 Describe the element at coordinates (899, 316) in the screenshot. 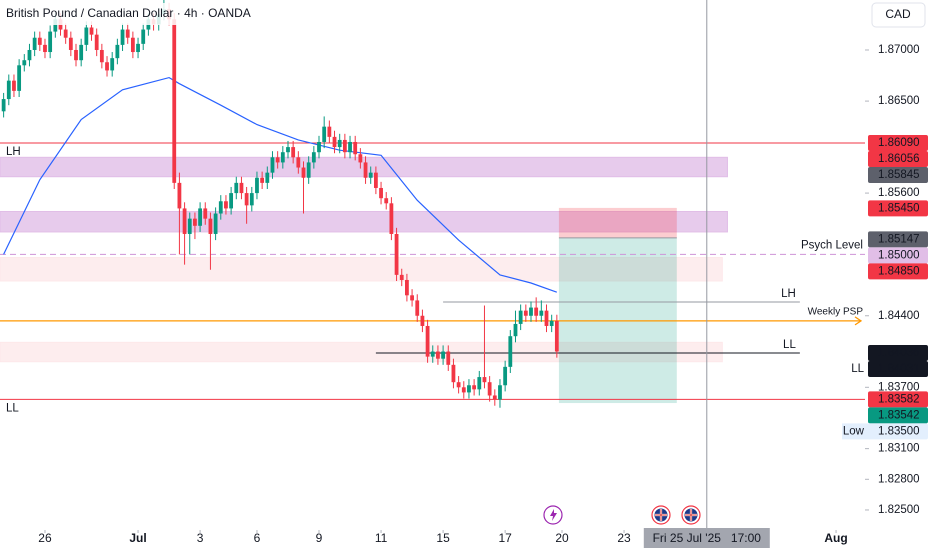

I see `y-tick-label: 1.84400` at that location.